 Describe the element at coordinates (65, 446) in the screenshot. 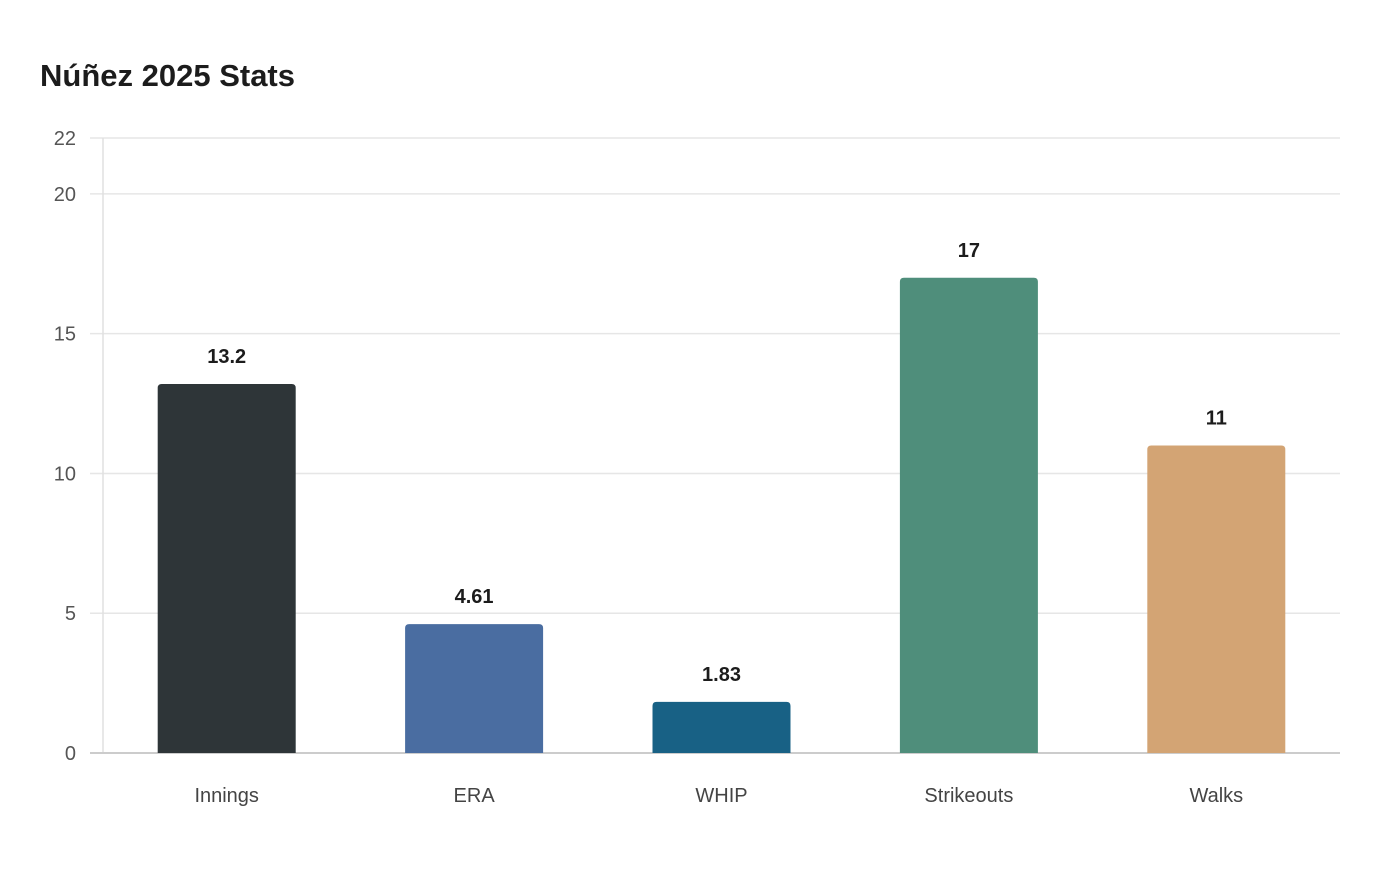

I see `y-tick-labels: 0 5 10 15 20 22` at that location.